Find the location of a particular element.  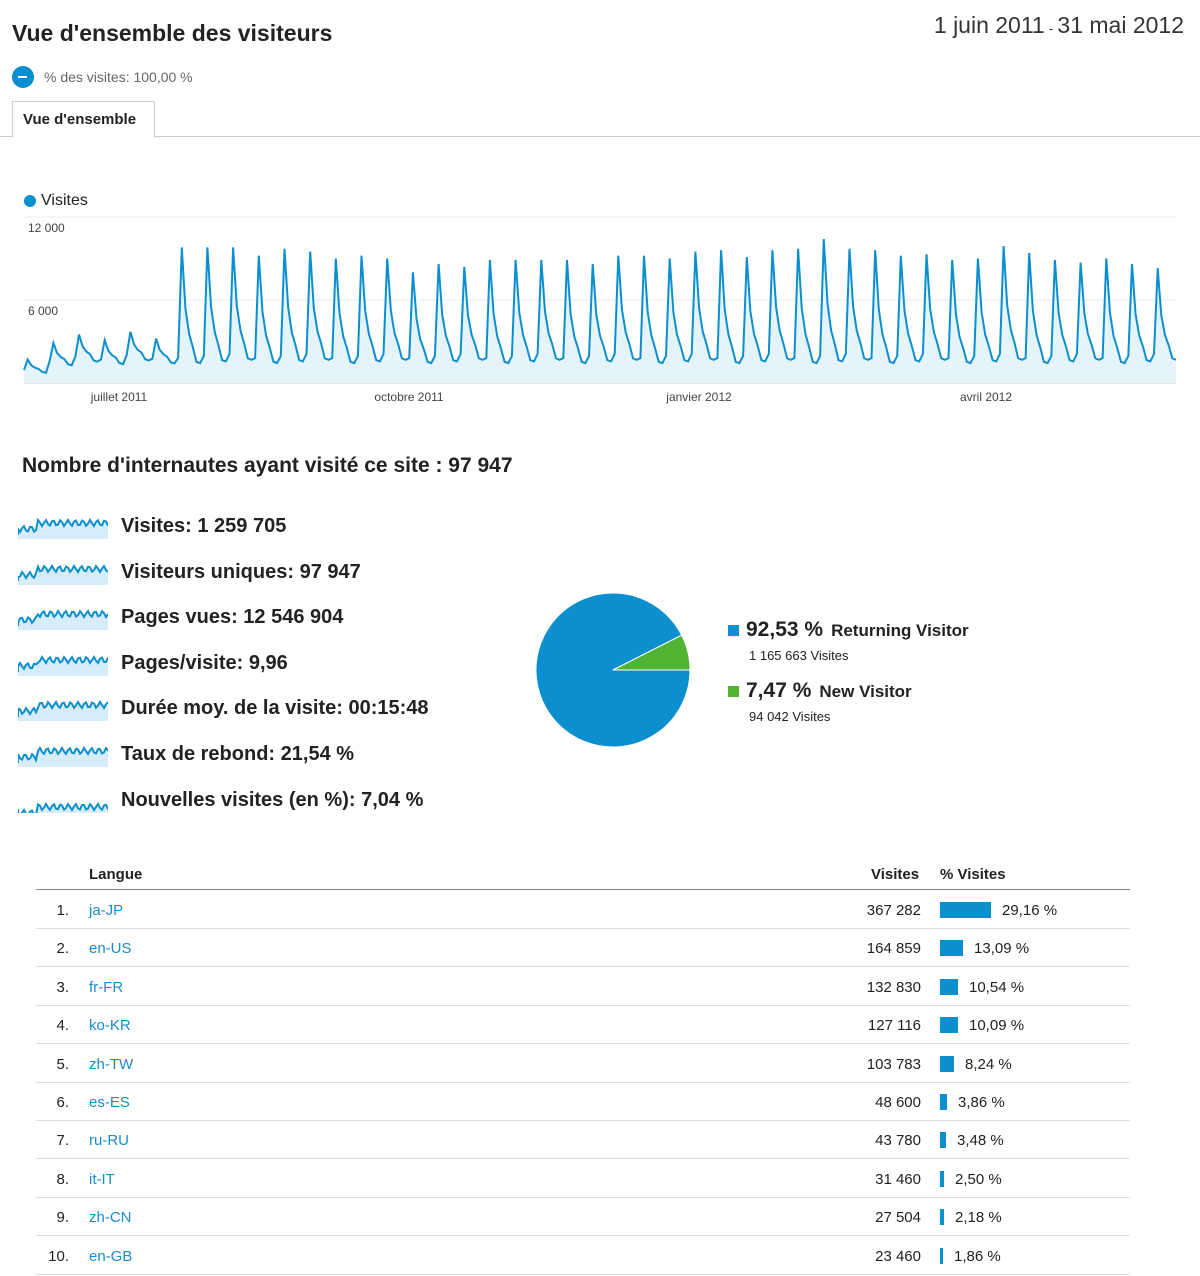

row-language-link: es-ES is located at coordinates (109, 1102).